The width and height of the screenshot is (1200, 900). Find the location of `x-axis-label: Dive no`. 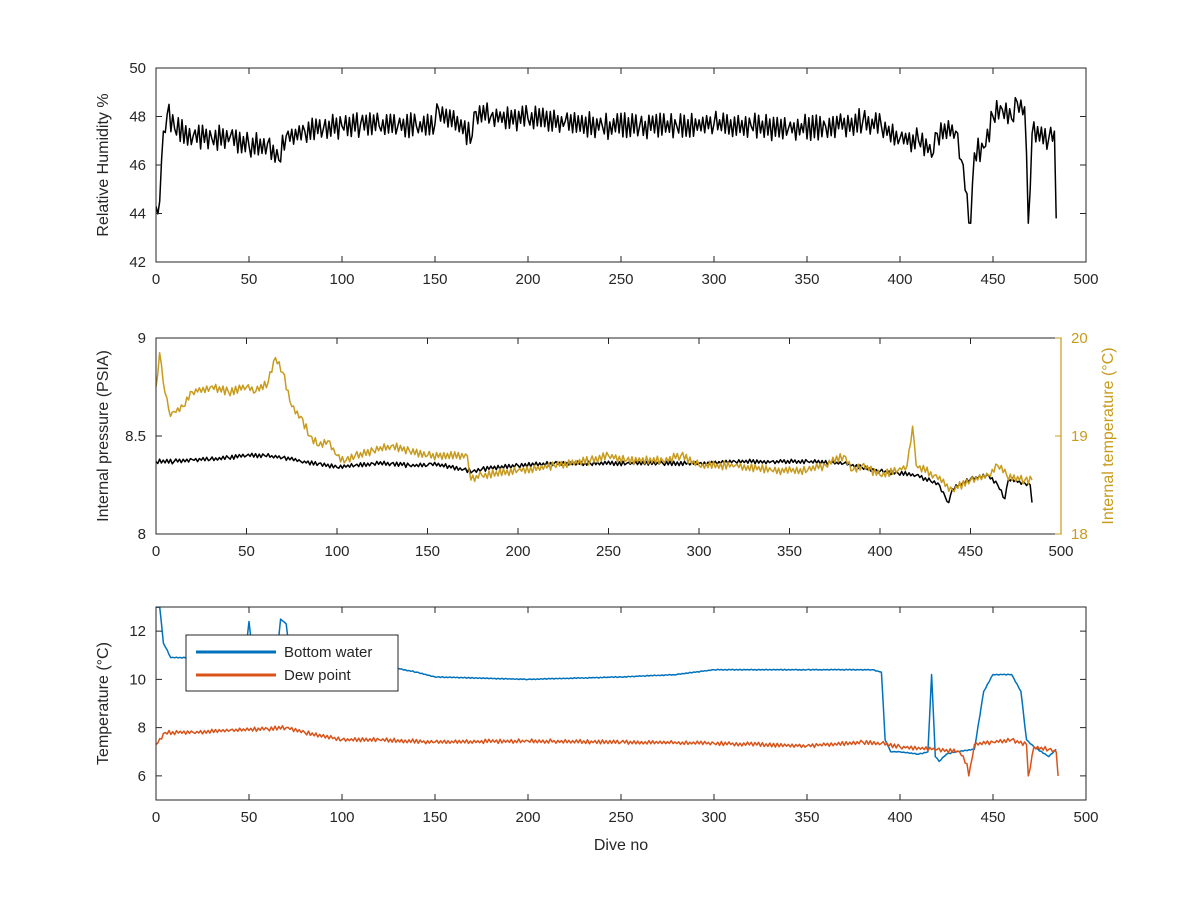

x-axis-label: Dive no is located at coordinates (621, 845).